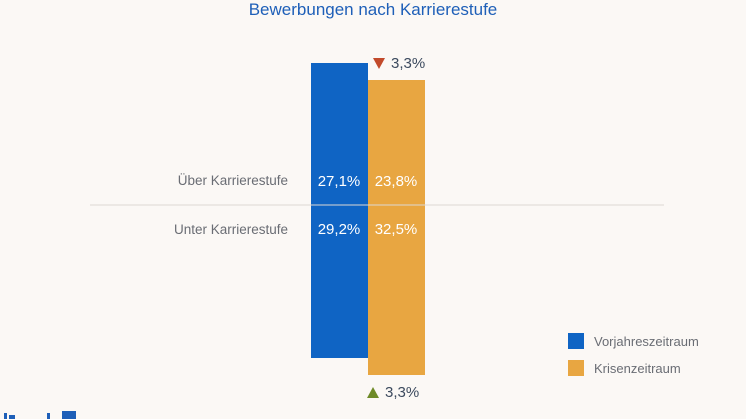 The image size is (746, 419). Describe the element at coordinates (339, 181) in the screenshot. I see `value-label-vorjahr-ueber: 27,1%` at that location.